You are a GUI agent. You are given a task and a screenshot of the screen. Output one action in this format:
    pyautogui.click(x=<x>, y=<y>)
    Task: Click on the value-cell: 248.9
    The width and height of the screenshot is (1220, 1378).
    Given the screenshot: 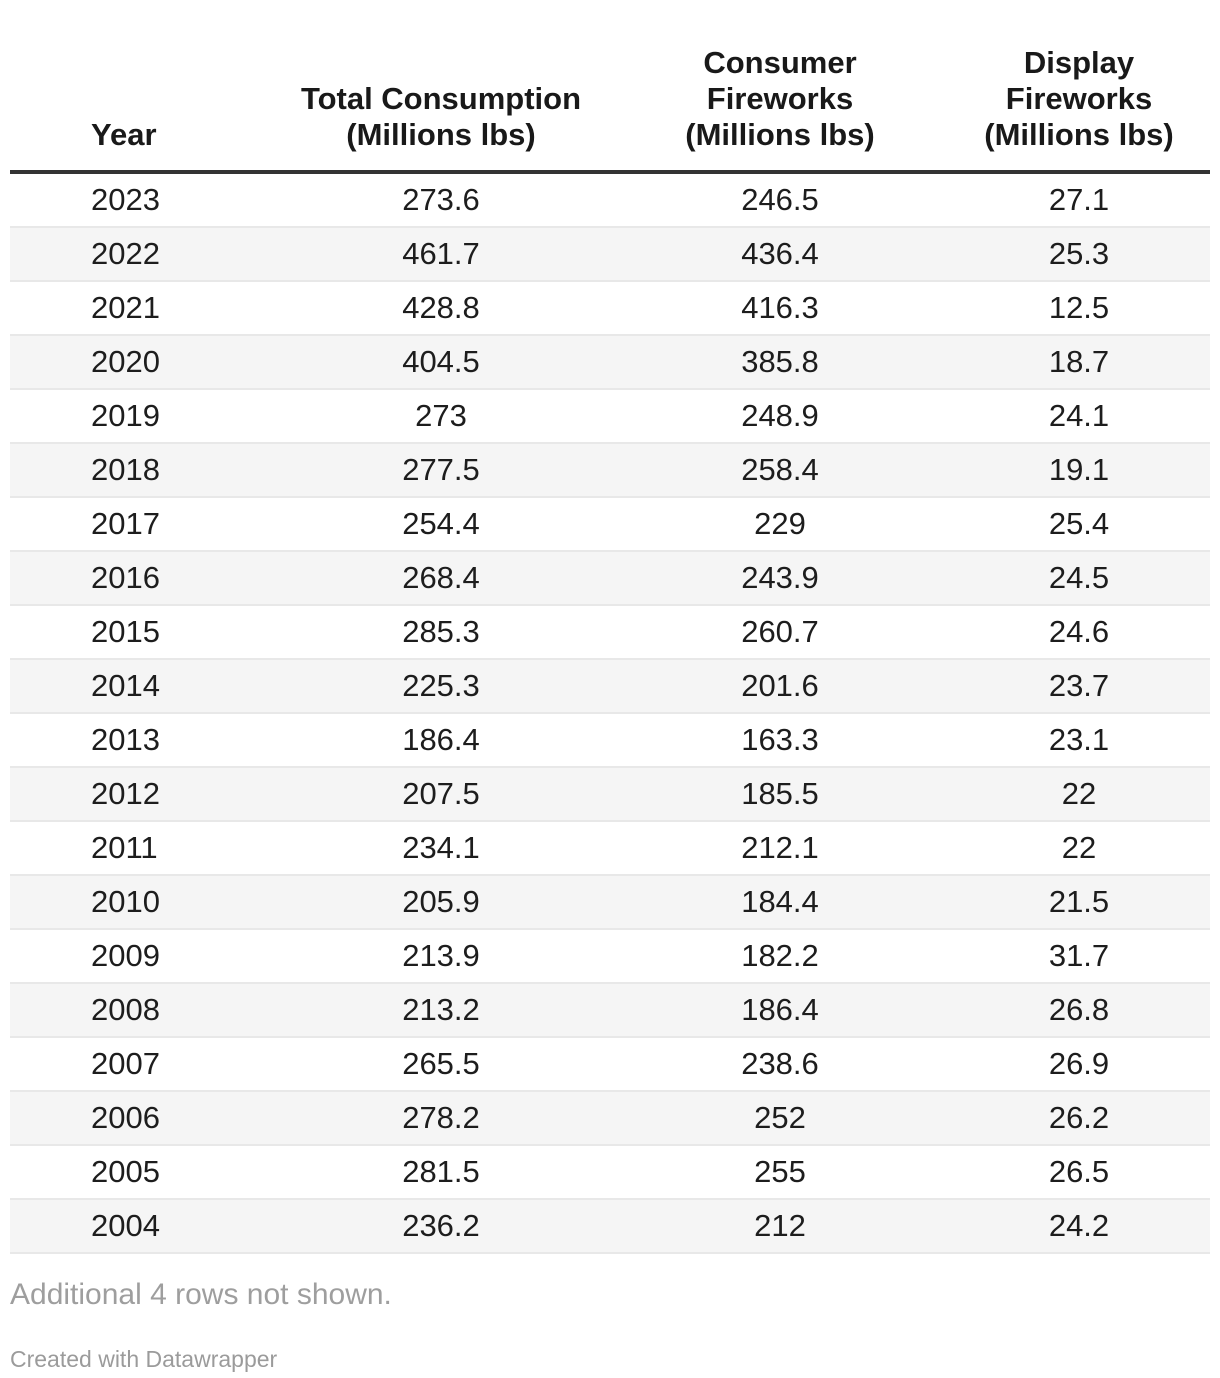 What is the action you would take?
    pyautogui.click(x=780, y=416)
    